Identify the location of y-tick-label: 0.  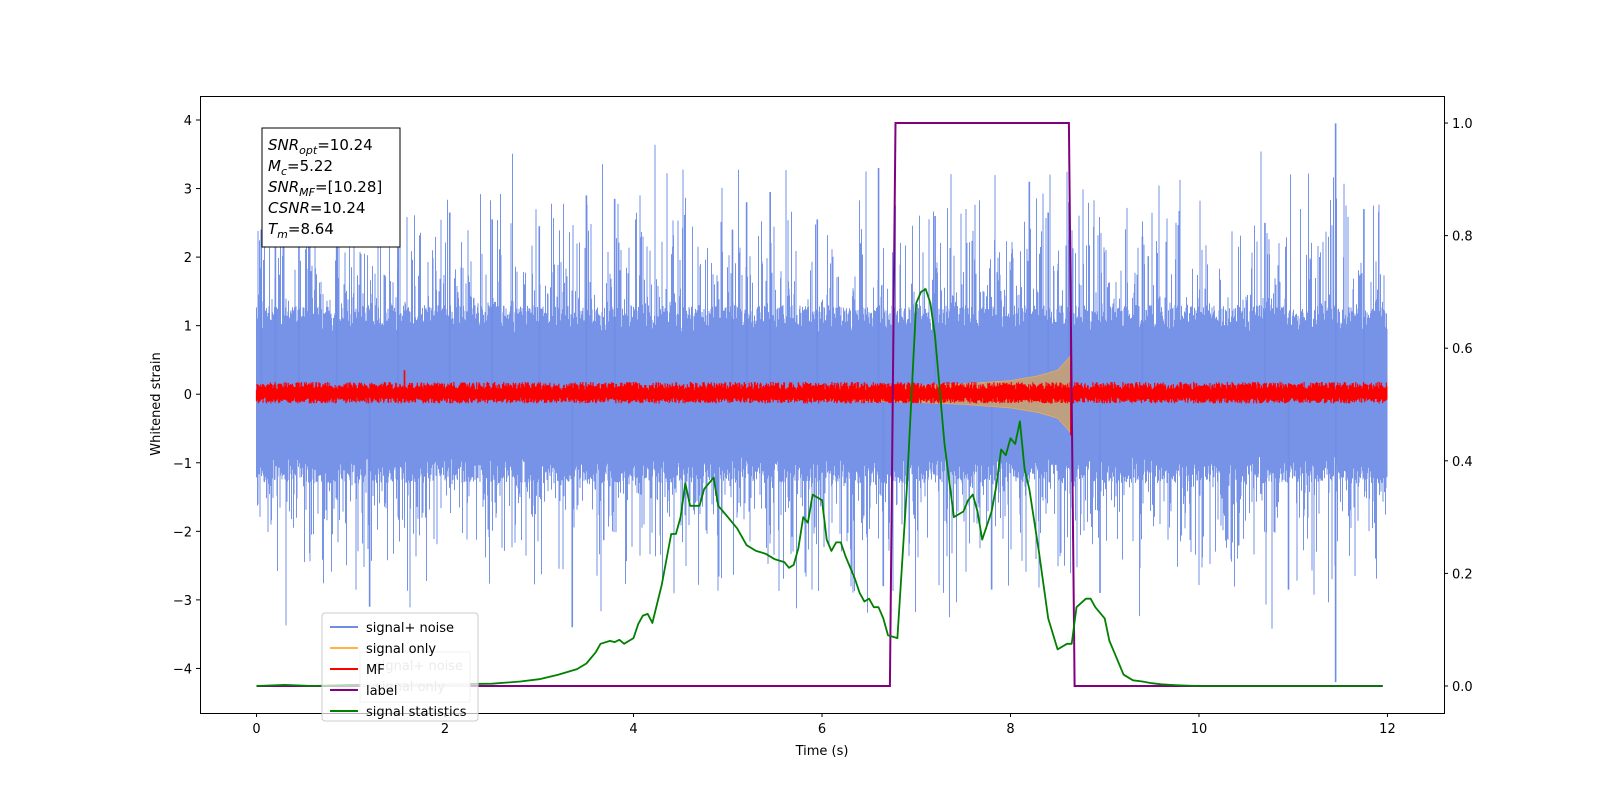
(188, 395).